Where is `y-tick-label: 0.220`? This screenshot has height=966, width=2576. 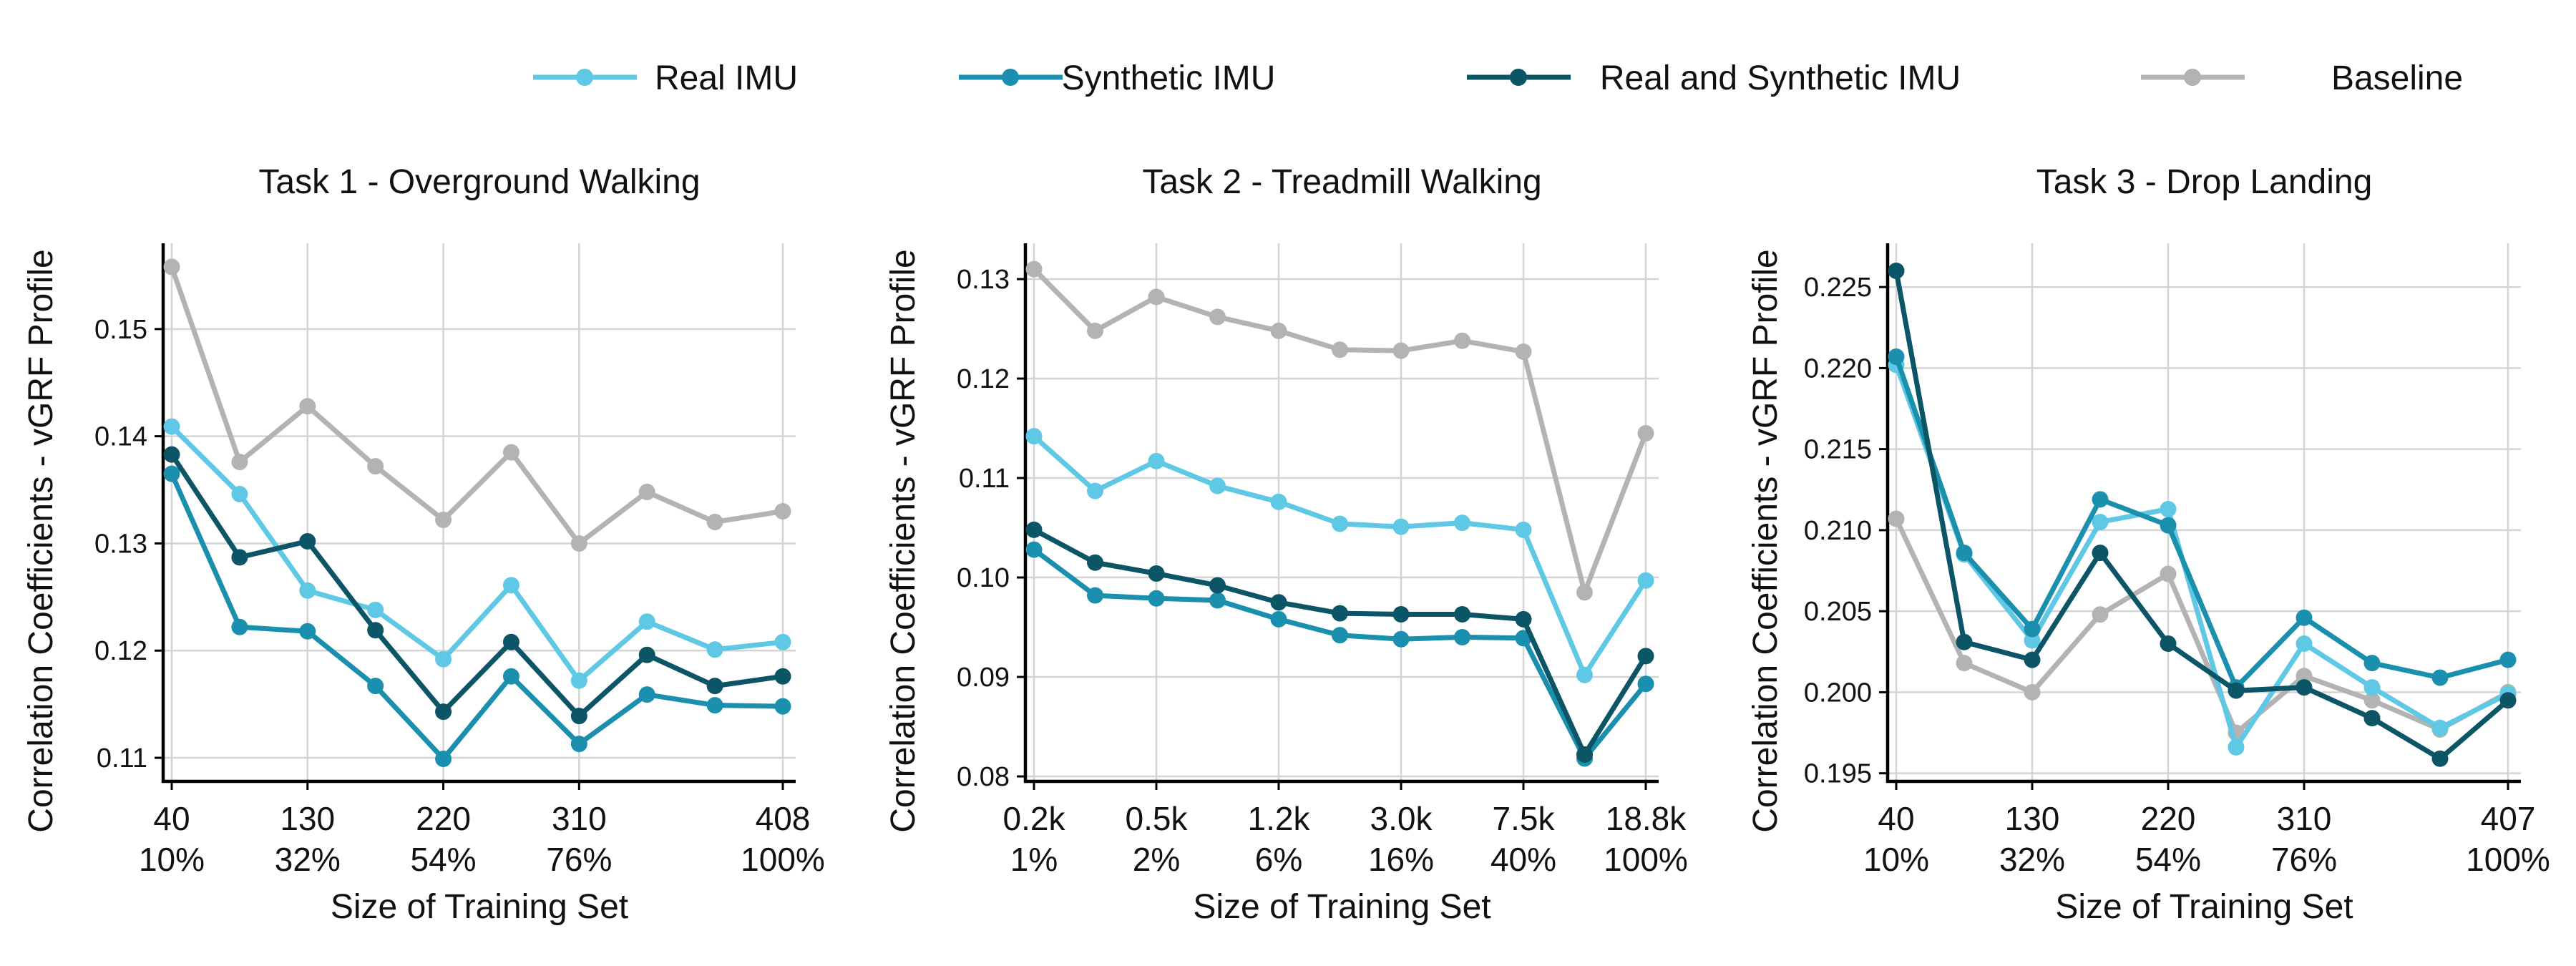 y-tick-label: 0.220 is located at coordinates (1838, 368).